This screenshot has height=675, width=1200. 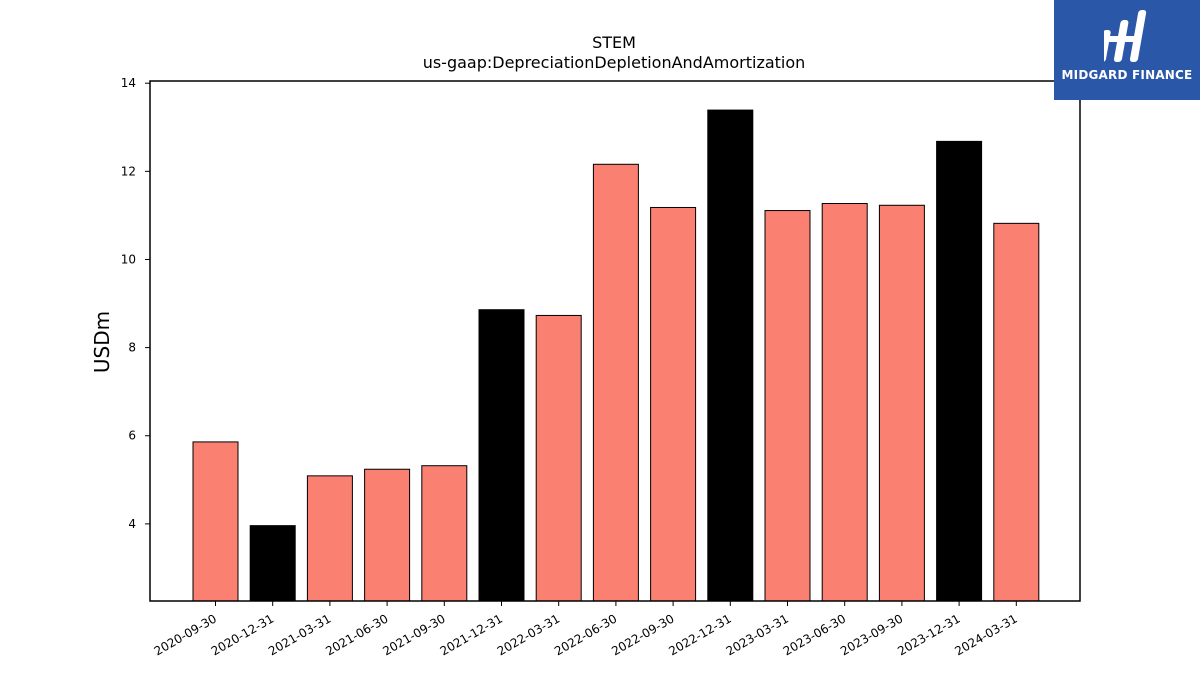 I want to click on x-tick-label: 2022-09-30, so click(x=642, y=634).